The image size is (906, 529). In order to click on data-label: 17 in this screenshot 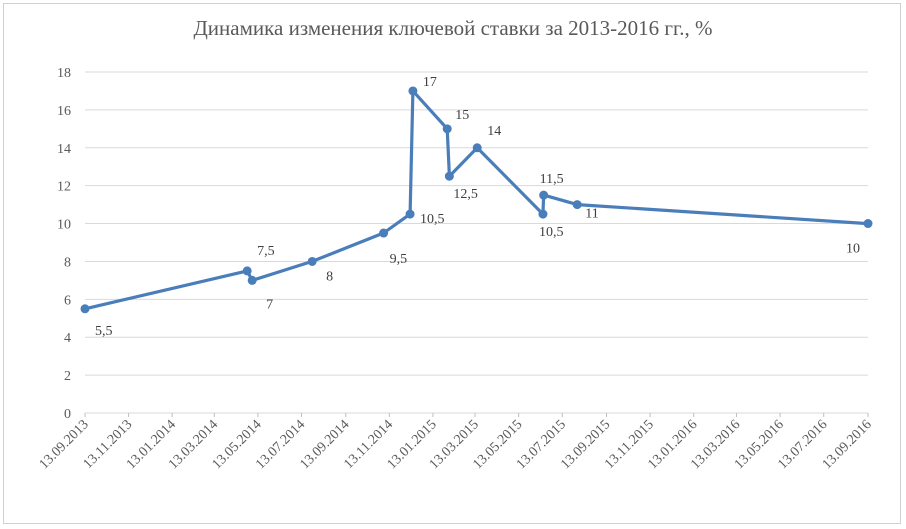, I will do `click(430, 82)`.